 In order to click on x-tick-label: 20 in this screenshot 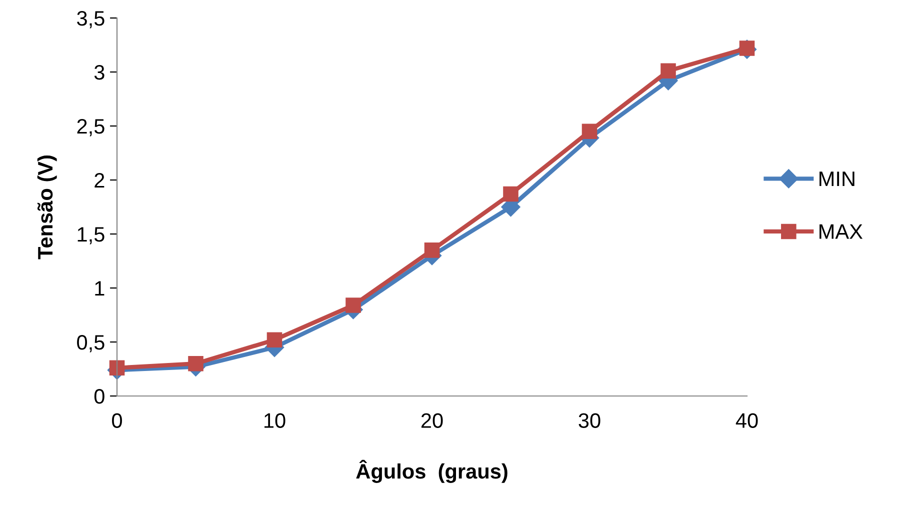, I will do `click(432, 420)`.